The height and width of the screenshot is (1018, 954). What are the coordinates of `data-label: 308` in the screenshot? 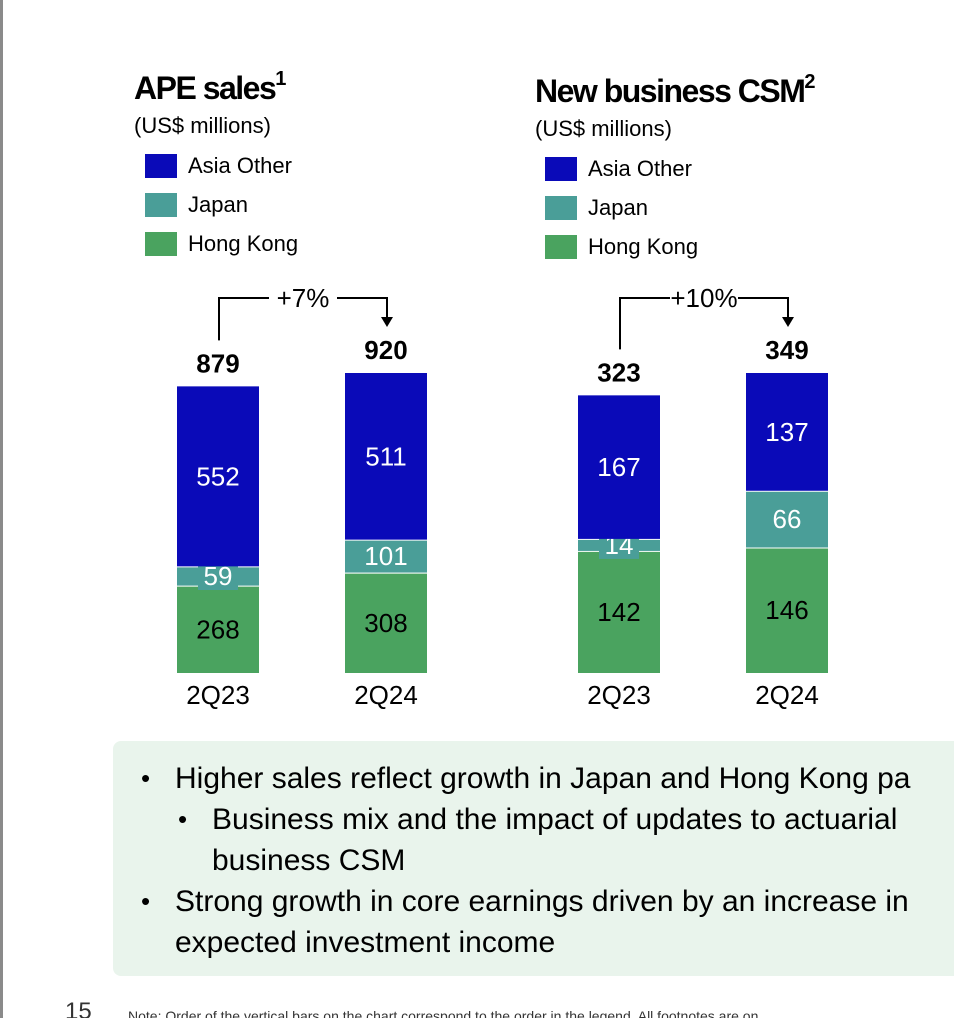 It's located at (385, 623).